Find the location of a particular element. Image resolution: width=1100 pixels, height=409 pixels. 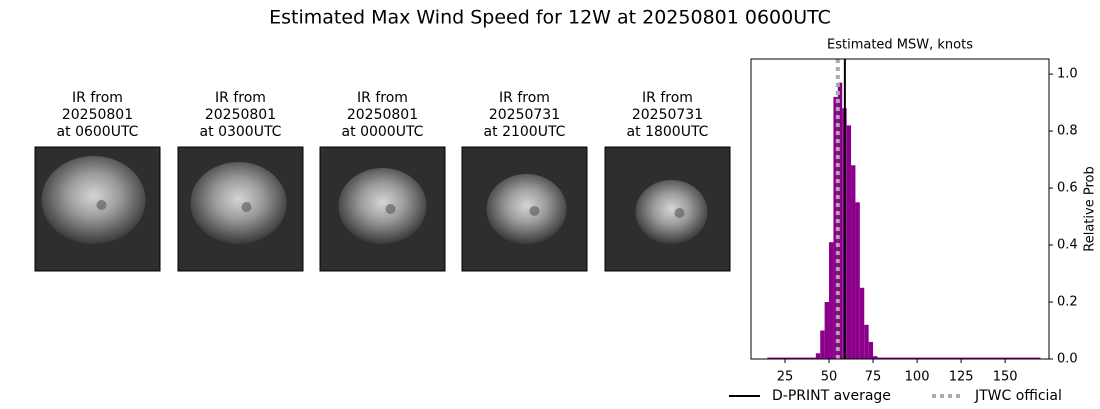

y-tick-label: 0.0 is located at coordinates (1067, 359).